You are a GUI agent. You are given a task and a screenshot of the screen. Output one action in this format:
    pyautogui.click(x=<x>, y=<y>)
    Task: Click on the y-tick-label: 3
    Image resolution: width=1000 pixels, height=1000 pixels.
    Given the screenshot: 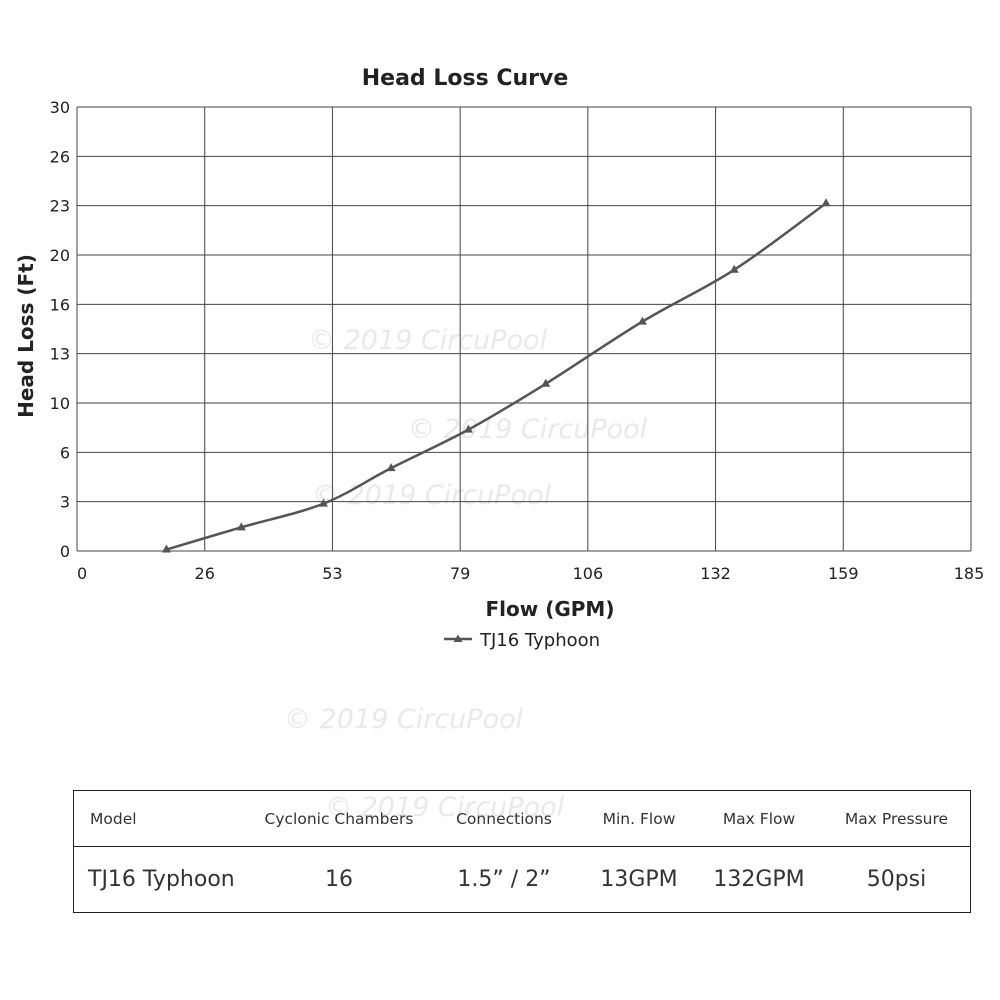 What is the action you would take?
    pyautogui.click(x=65, y=502)
    